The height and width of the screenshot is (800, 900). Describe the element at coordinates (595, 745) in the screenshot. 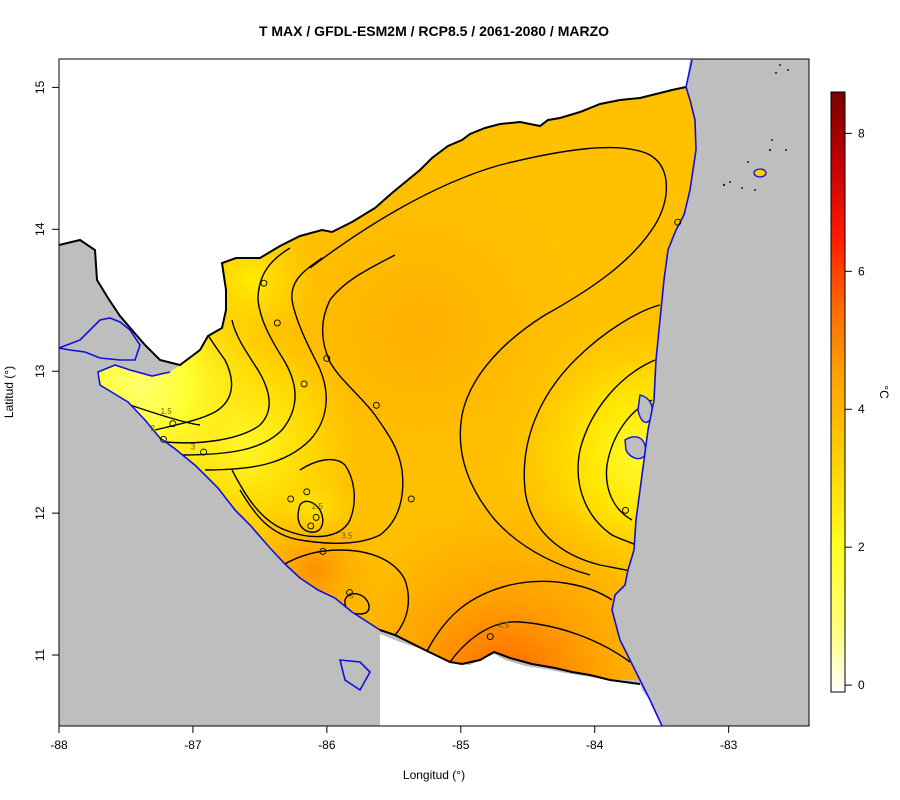

I see `x-tick-label: -84` at that location.